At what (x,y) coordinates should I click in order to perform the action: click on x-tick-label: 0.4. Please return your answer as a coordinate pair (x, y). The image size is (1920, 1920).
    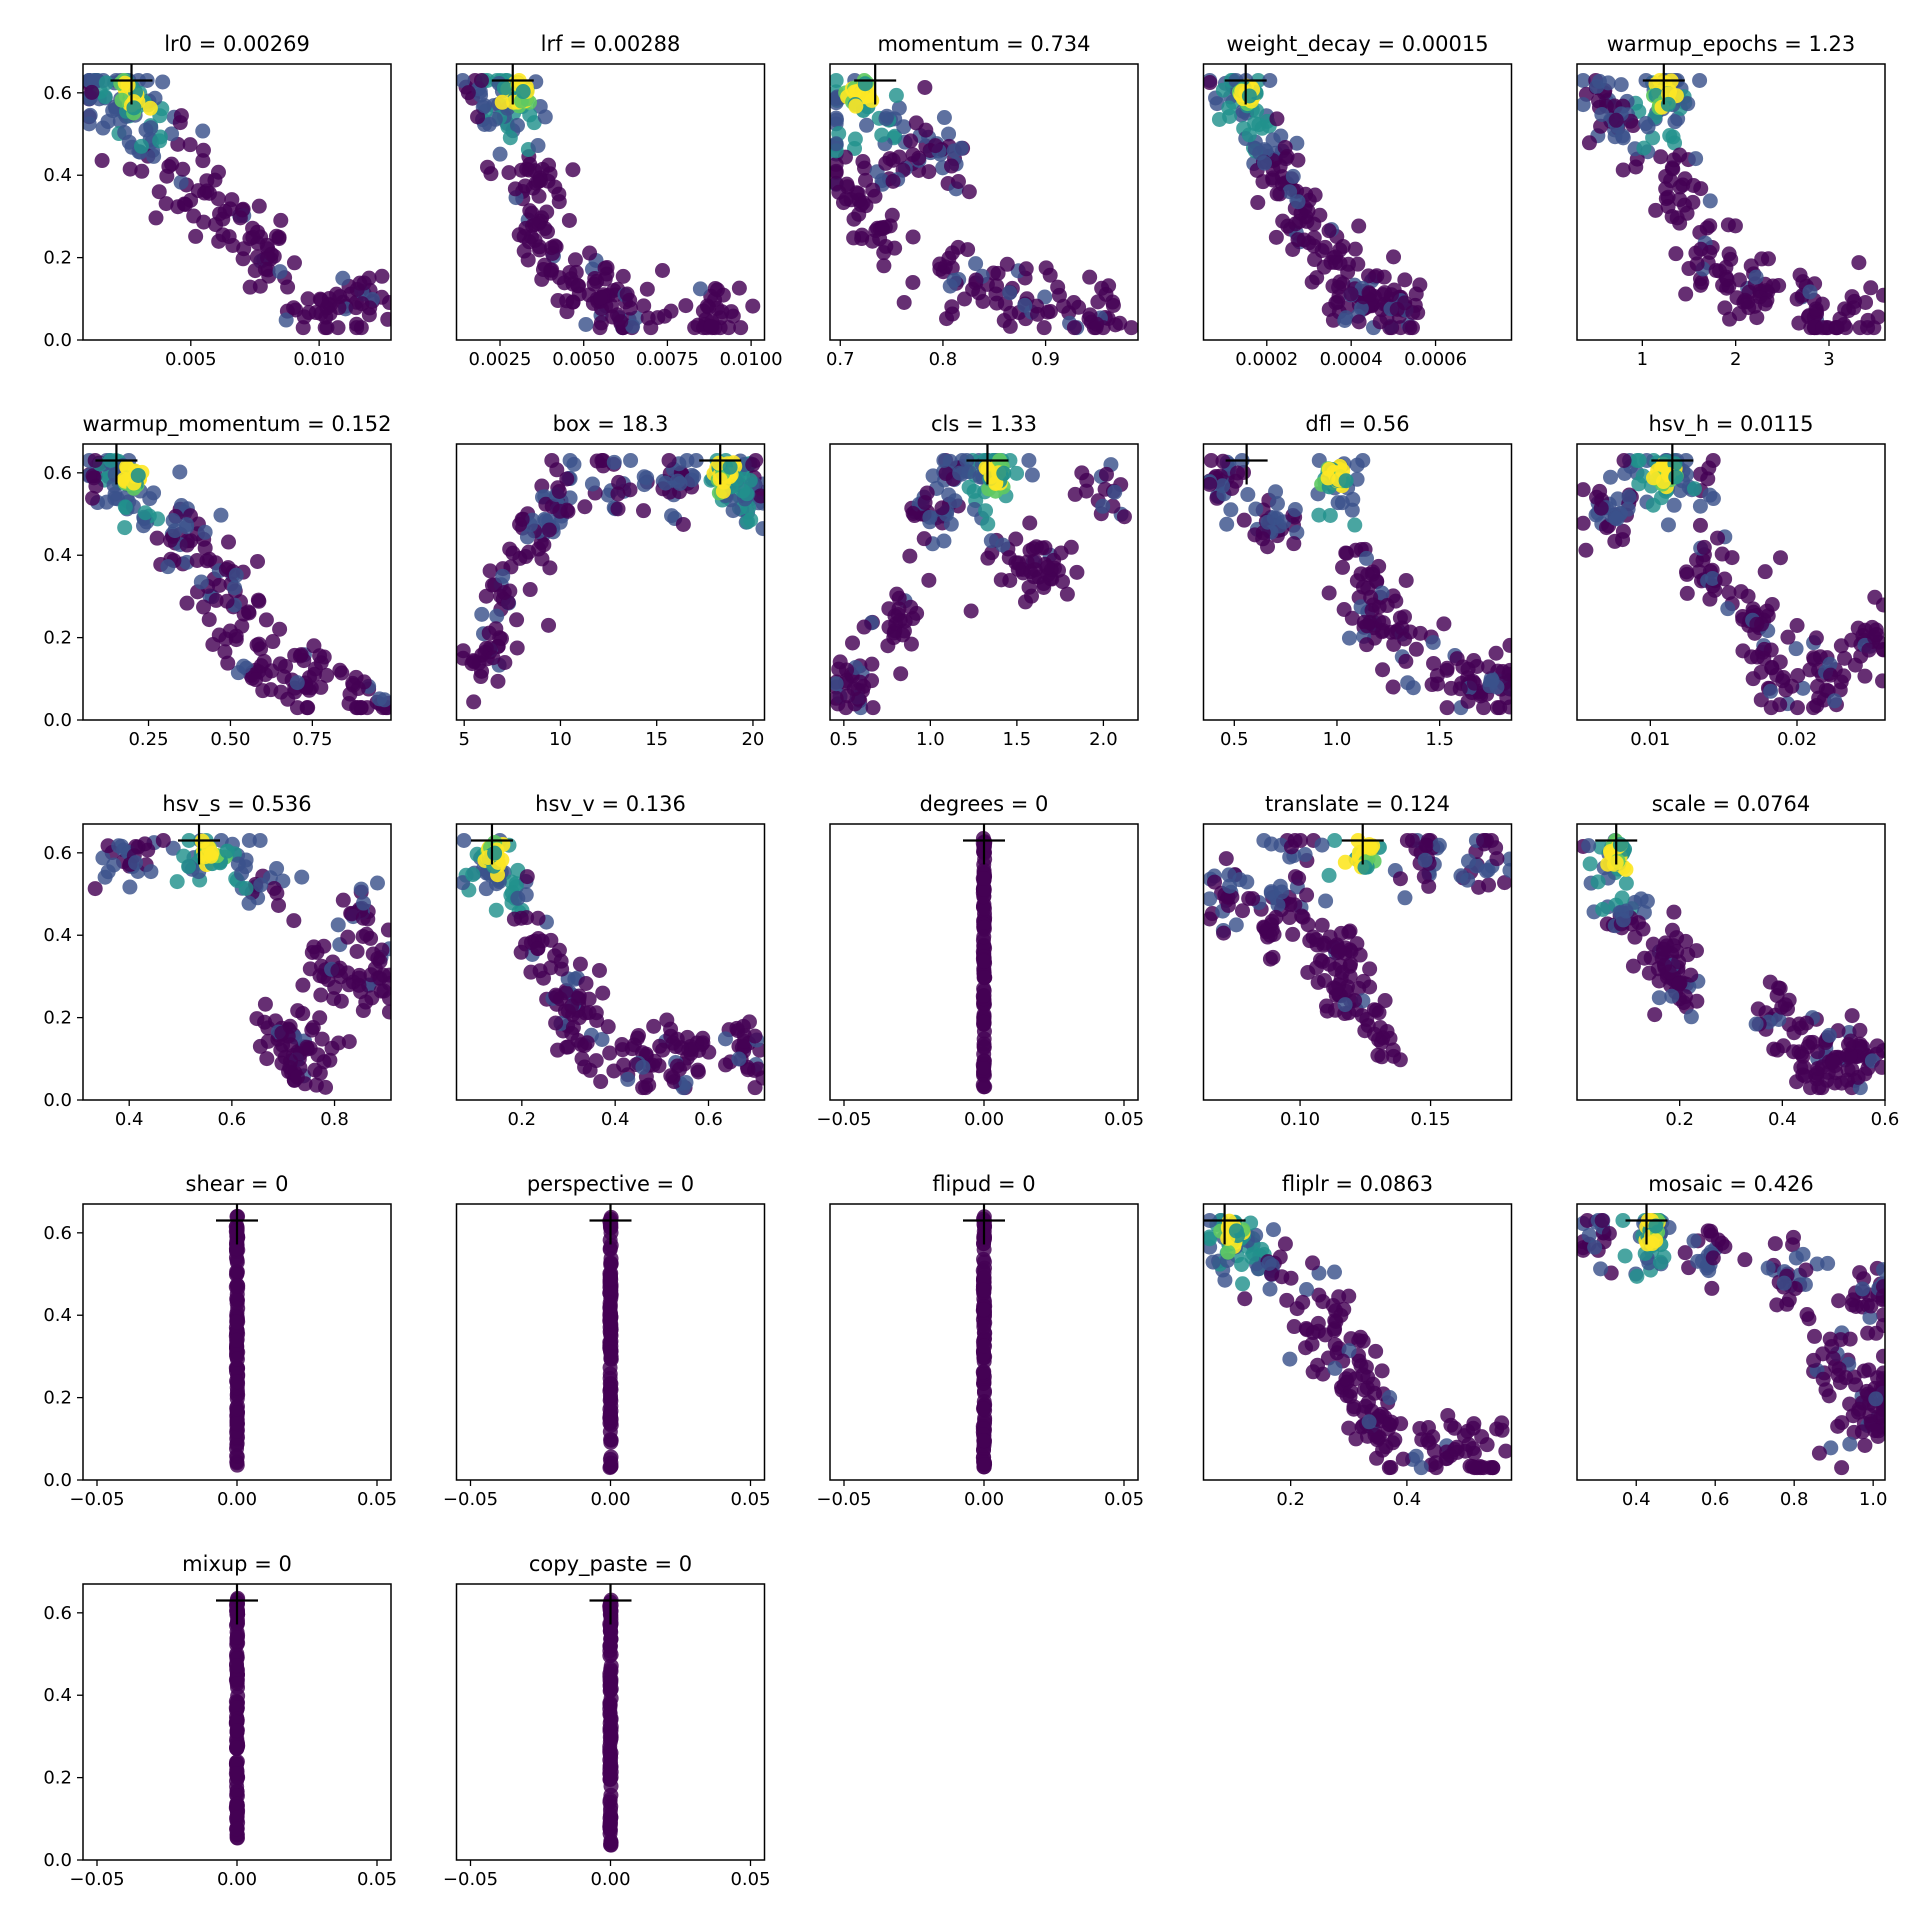
    Looking at the image, I should click on (129, 1119).